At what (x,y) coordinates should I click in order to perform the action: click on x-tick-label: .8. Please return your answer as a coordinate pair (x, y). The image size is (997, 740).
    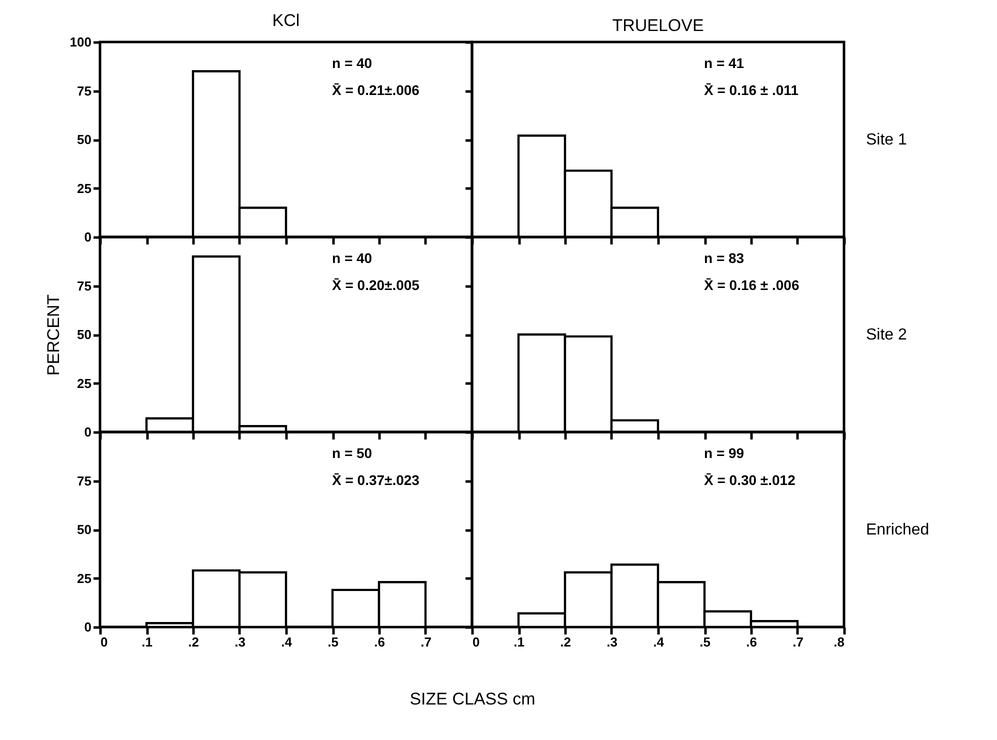
    Looking at the image, I should click on (839, 642).